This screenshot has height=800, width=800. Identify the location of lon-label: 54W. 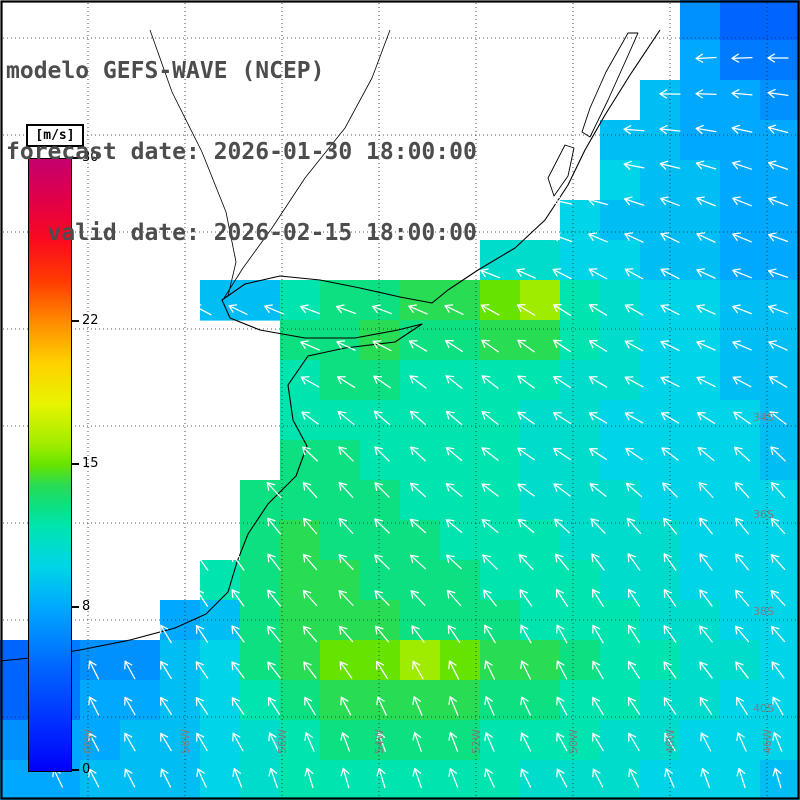
(379, 741).